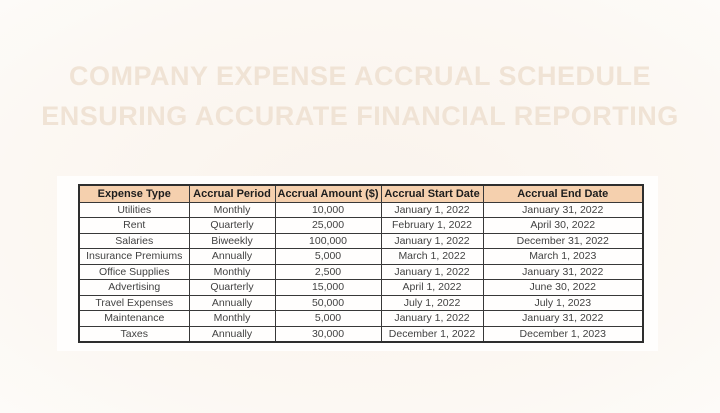 The width and height of the screenshot is (720, 413). What do you see at coordinates (563, 256) in the screenshot?
I see `table-cell: March 1, 2023` at bounding box center [563, 256].